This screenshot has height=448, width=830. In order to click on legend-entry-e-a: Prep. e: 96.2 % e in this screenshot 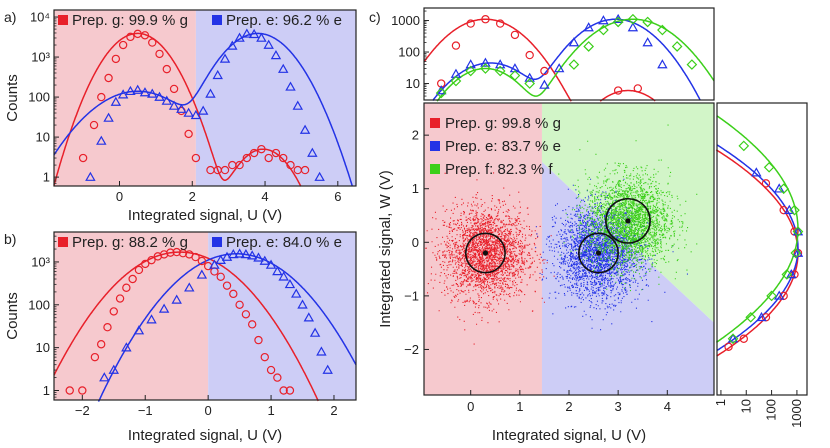, I will do `click(284, 20)`.